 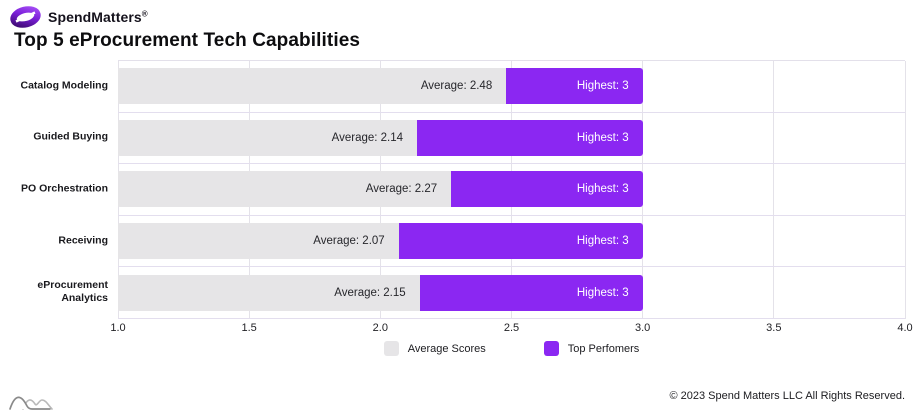 What do you see at coordinates (249, 328) in the screenshot?
I see `x-axis-tick-label: 1.5` at bounding box center [249, 328].